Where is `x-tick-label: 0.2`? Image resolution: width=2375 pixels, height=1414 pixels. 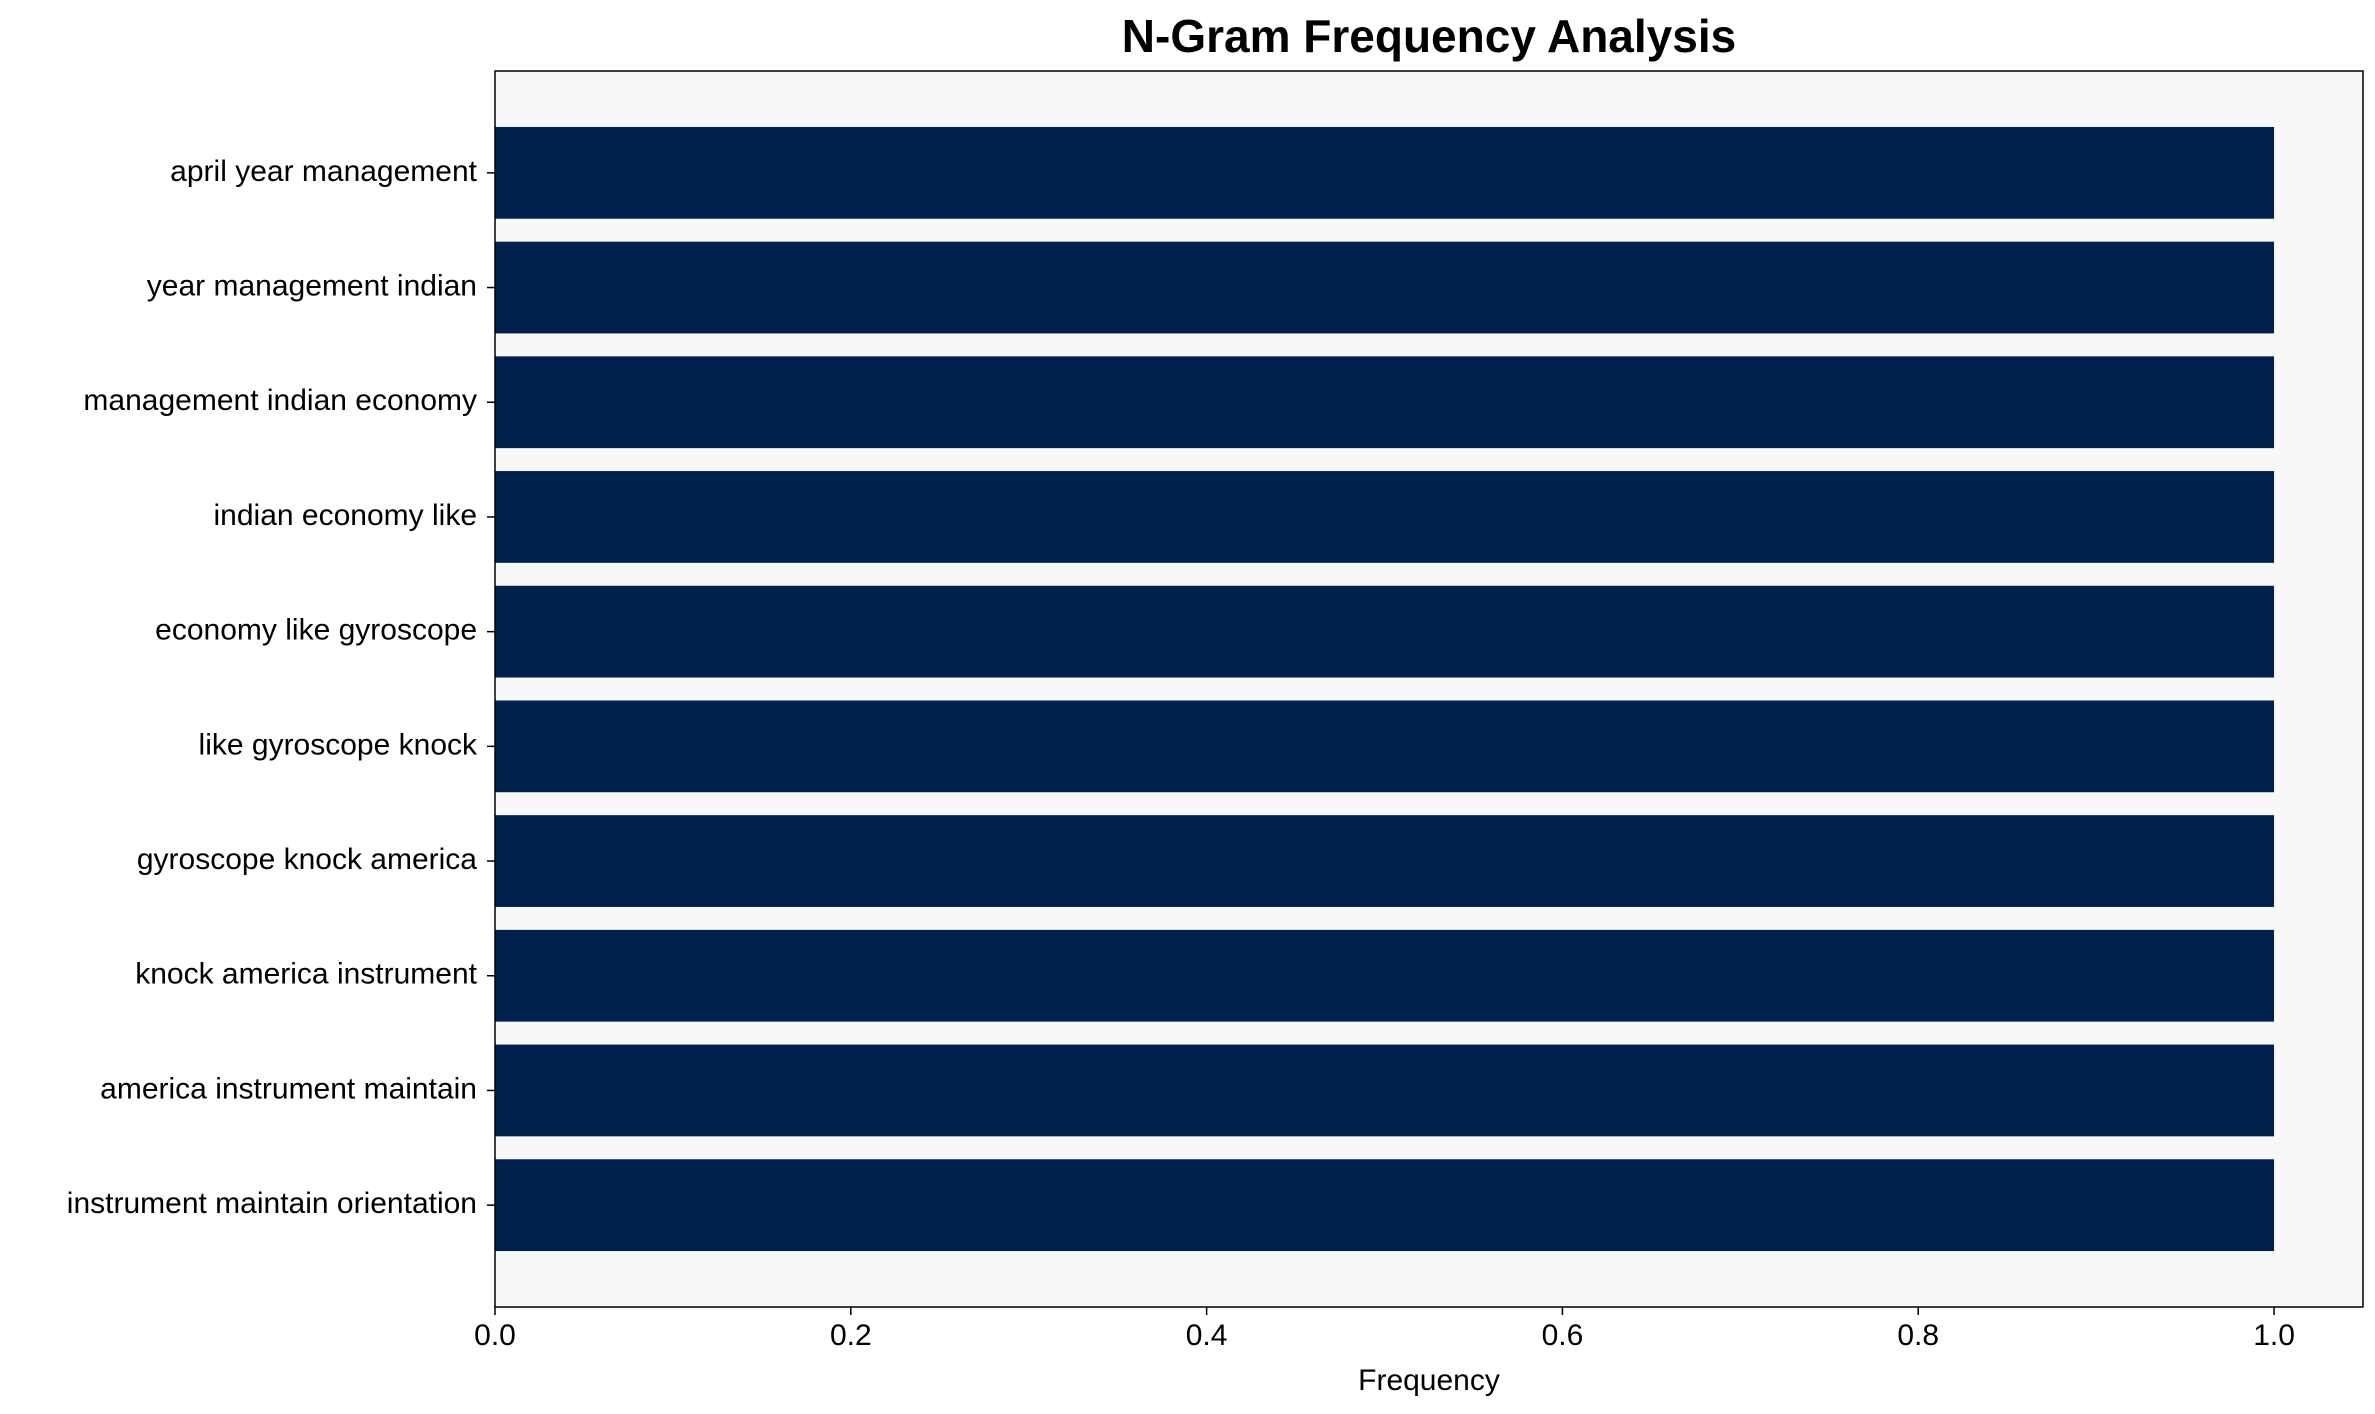
x-tick-label: 0.2 is located at coordinates (851, 1335).